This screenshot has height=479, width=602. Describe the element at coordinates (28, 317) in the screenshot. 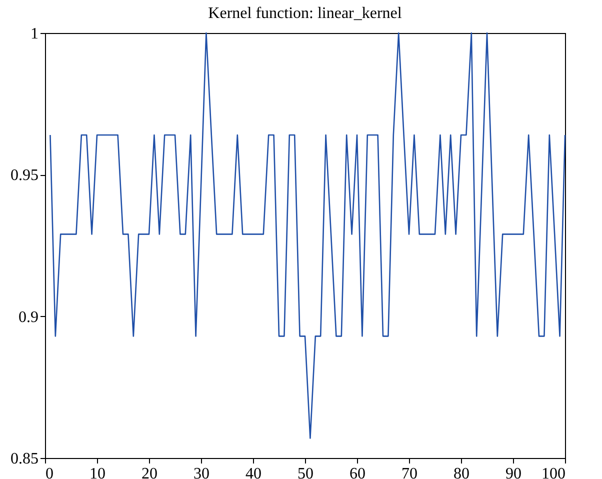

I see `y-tick-label: 0.9` at that location.